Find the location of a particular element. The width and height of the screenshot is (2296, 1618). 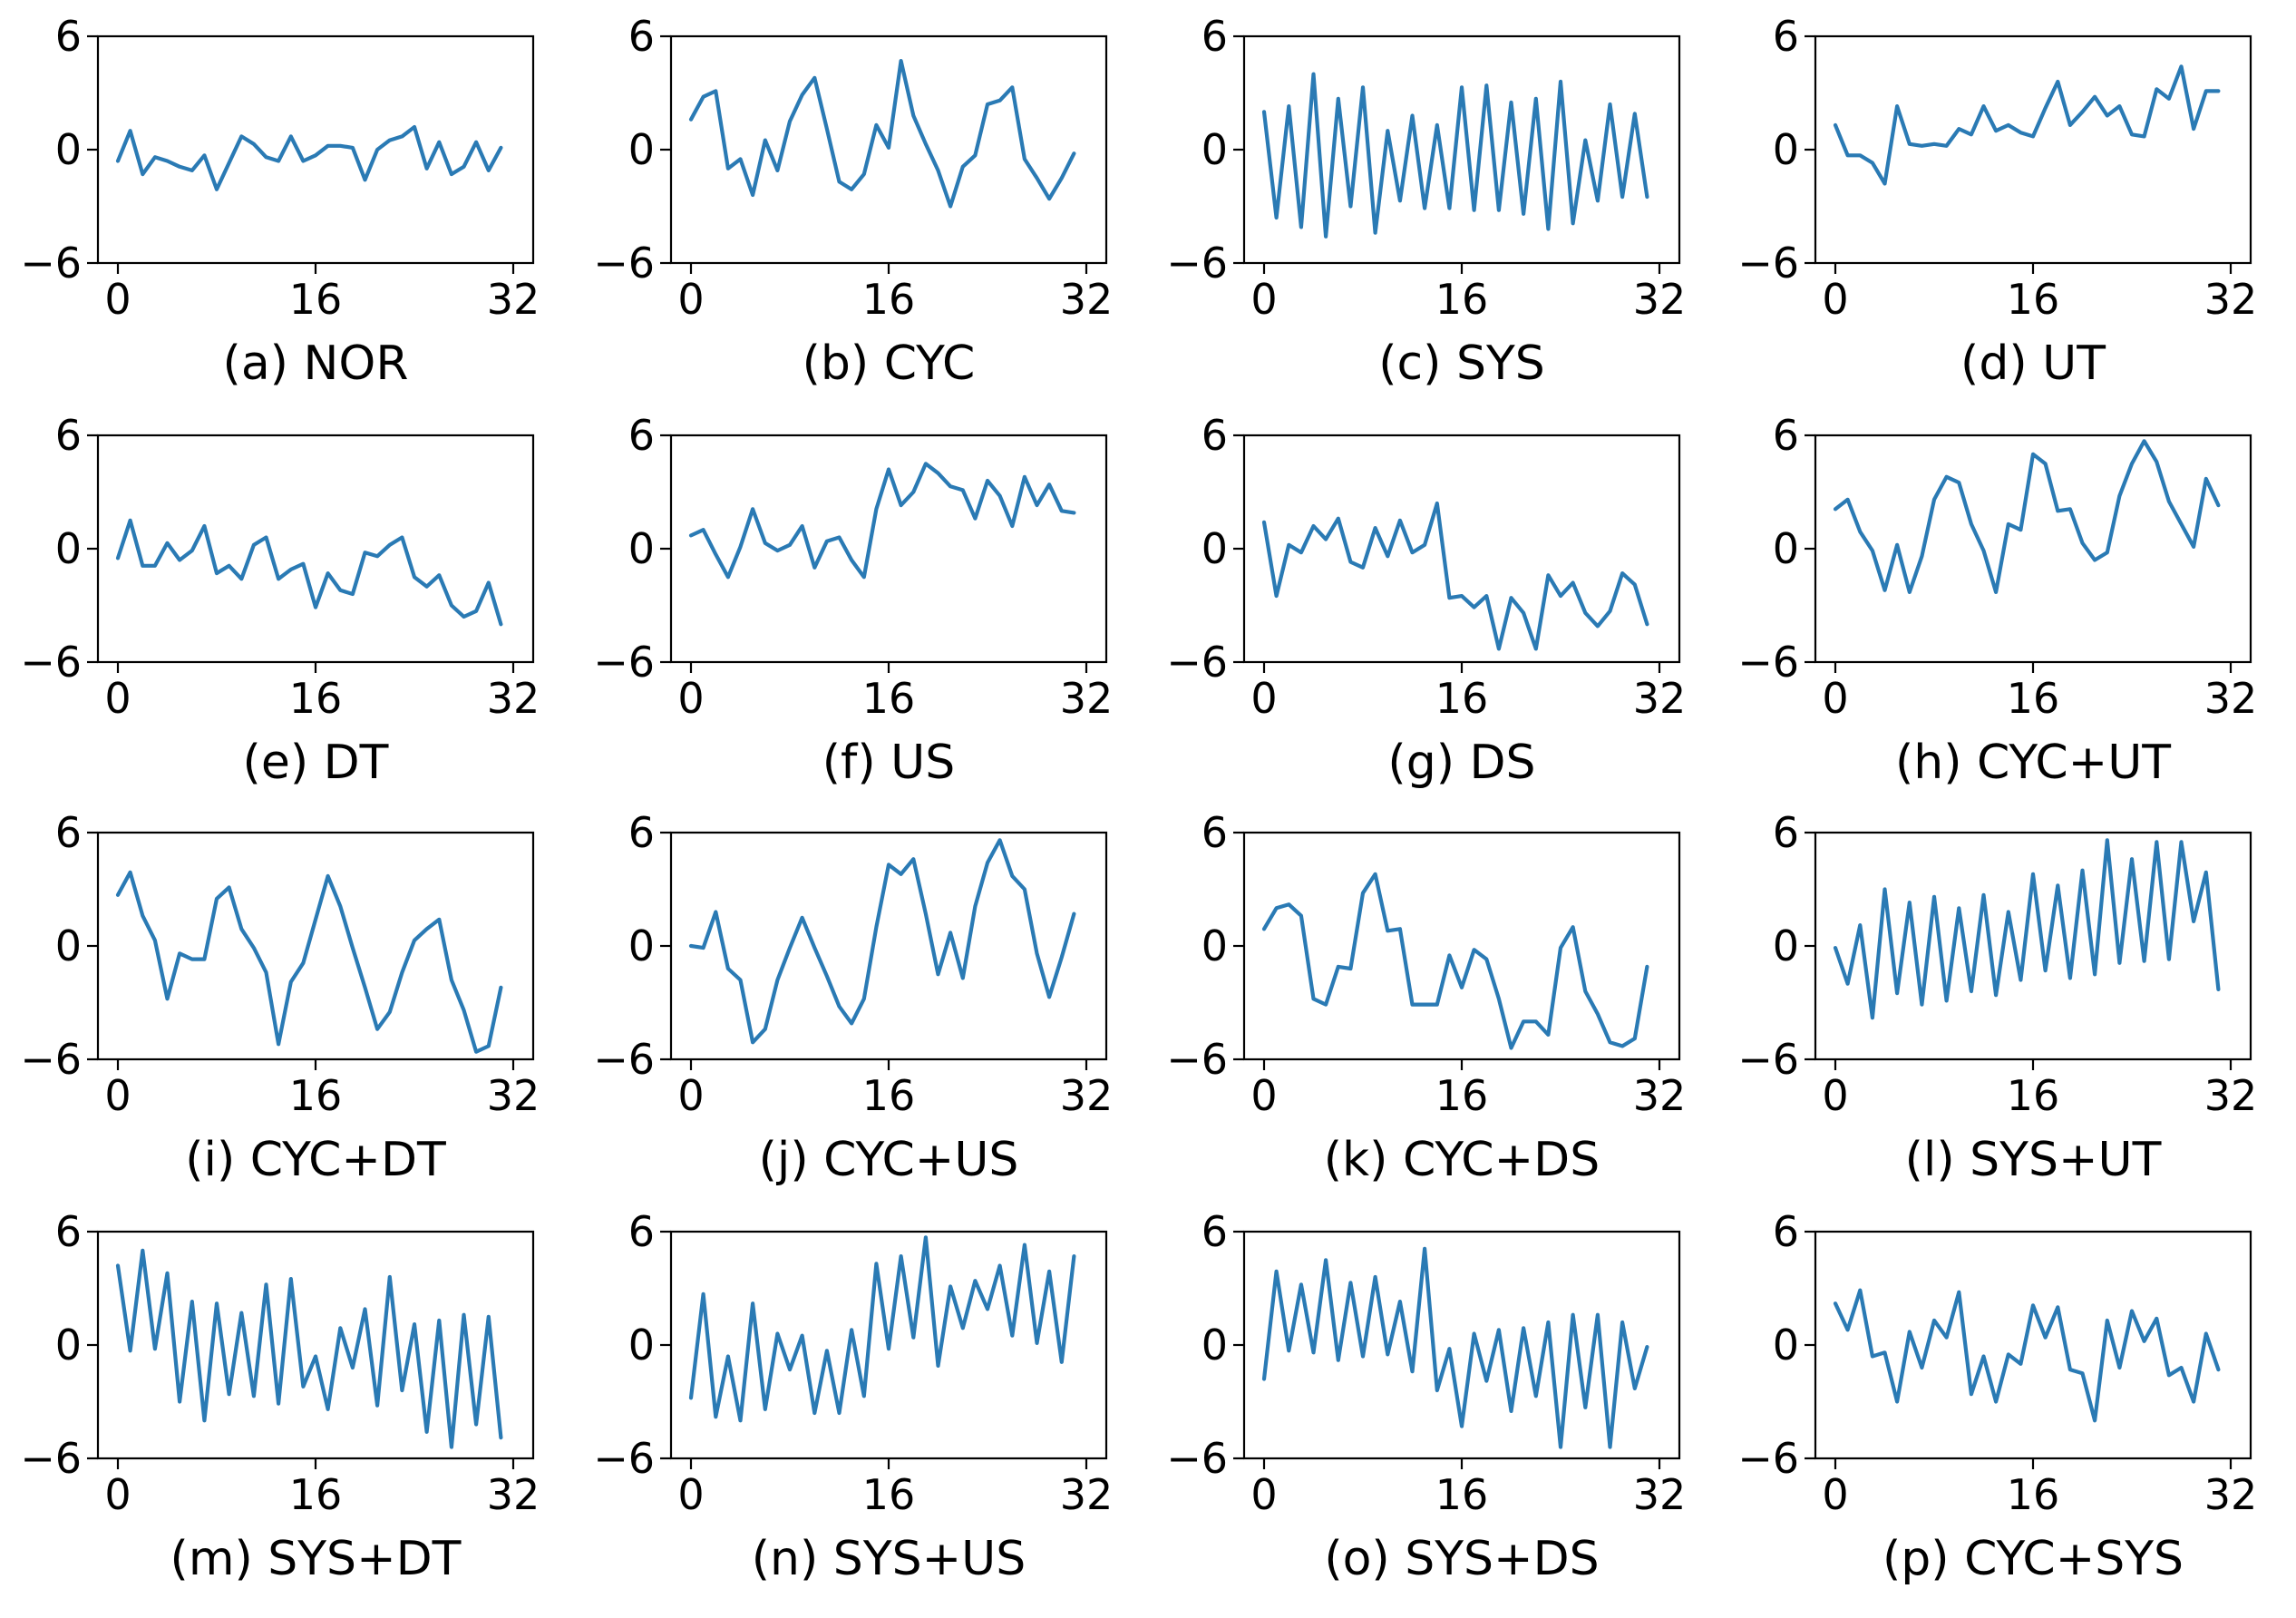

subplot-15: 6 0 −6 0 16 32 (o) SYS+DS is located at coordinates (1426, 1396).